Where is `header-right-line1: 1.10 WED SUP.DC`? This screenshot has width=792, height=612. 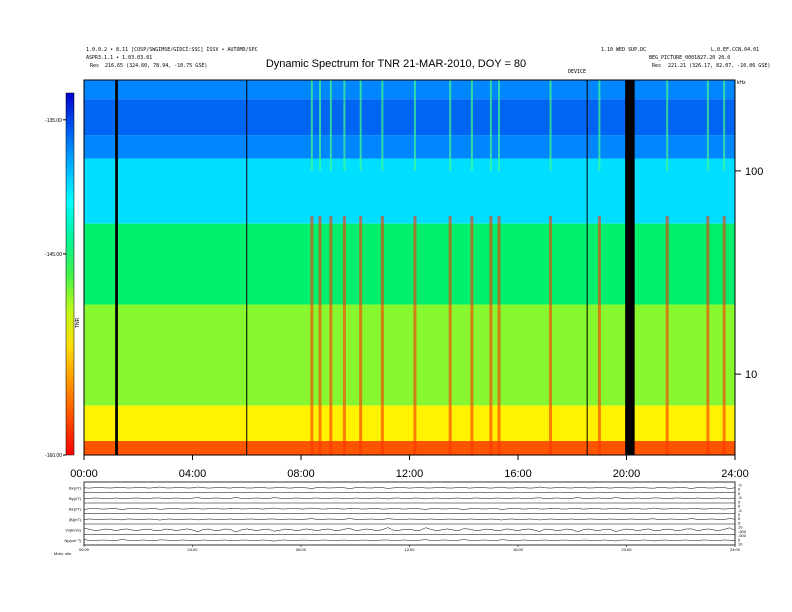 header-right-line1: 1.10 WED SUP.DC is located at coordinates (624, 50).